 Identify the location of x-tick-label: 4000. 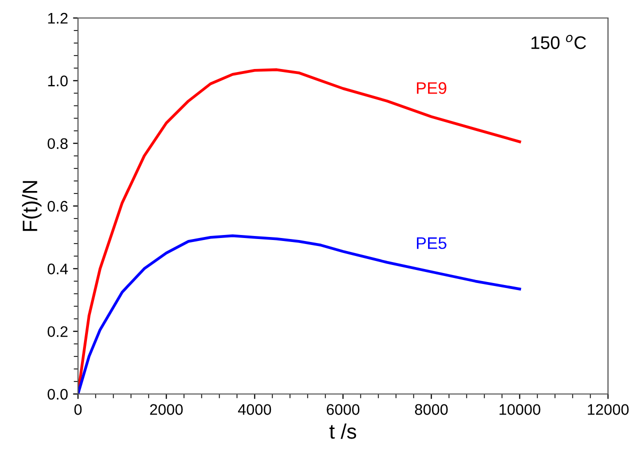
(255, 409).